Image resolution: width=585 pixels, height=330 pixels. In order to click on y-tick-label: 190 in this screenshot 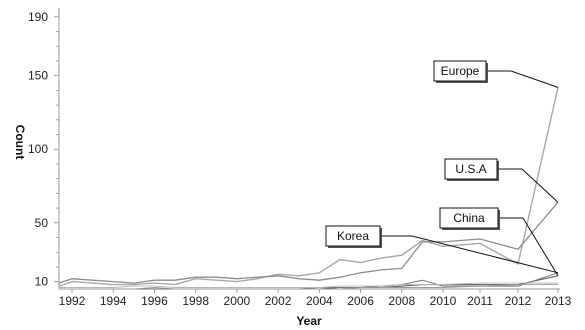, I will do `click(38, 17)`.